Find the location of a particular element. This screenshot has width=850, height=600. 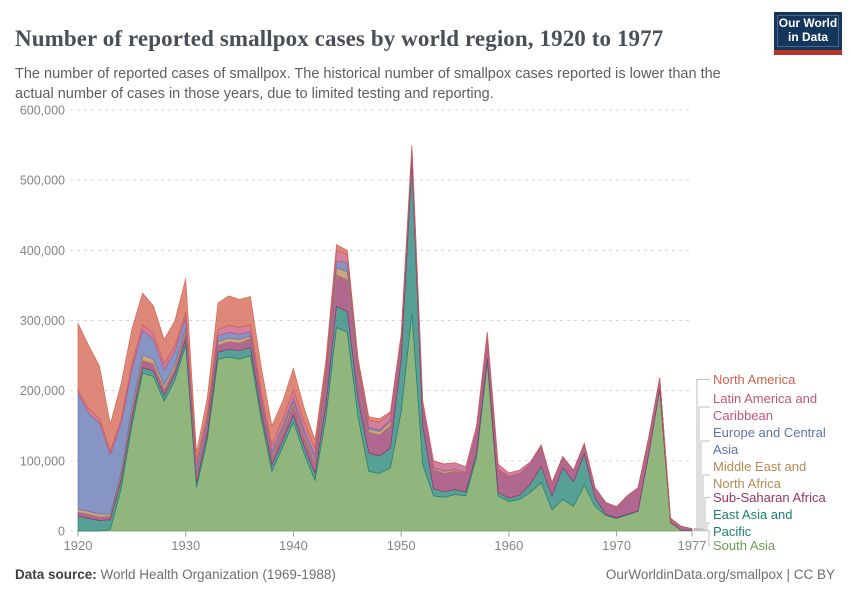

legend-label-line: Asia is located at coordinates (726, 449).